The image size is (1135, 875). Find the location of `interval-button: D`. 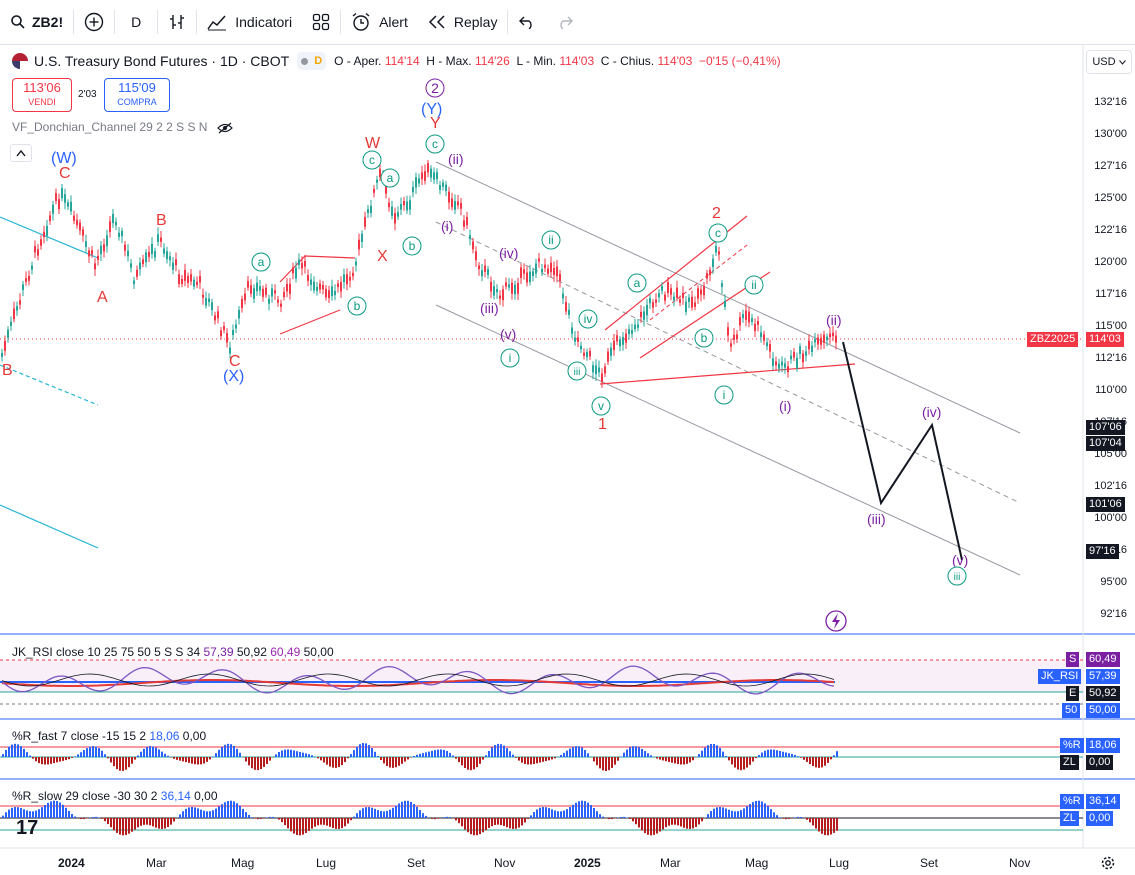

interval-button: D is located at coordinates (136, 22).